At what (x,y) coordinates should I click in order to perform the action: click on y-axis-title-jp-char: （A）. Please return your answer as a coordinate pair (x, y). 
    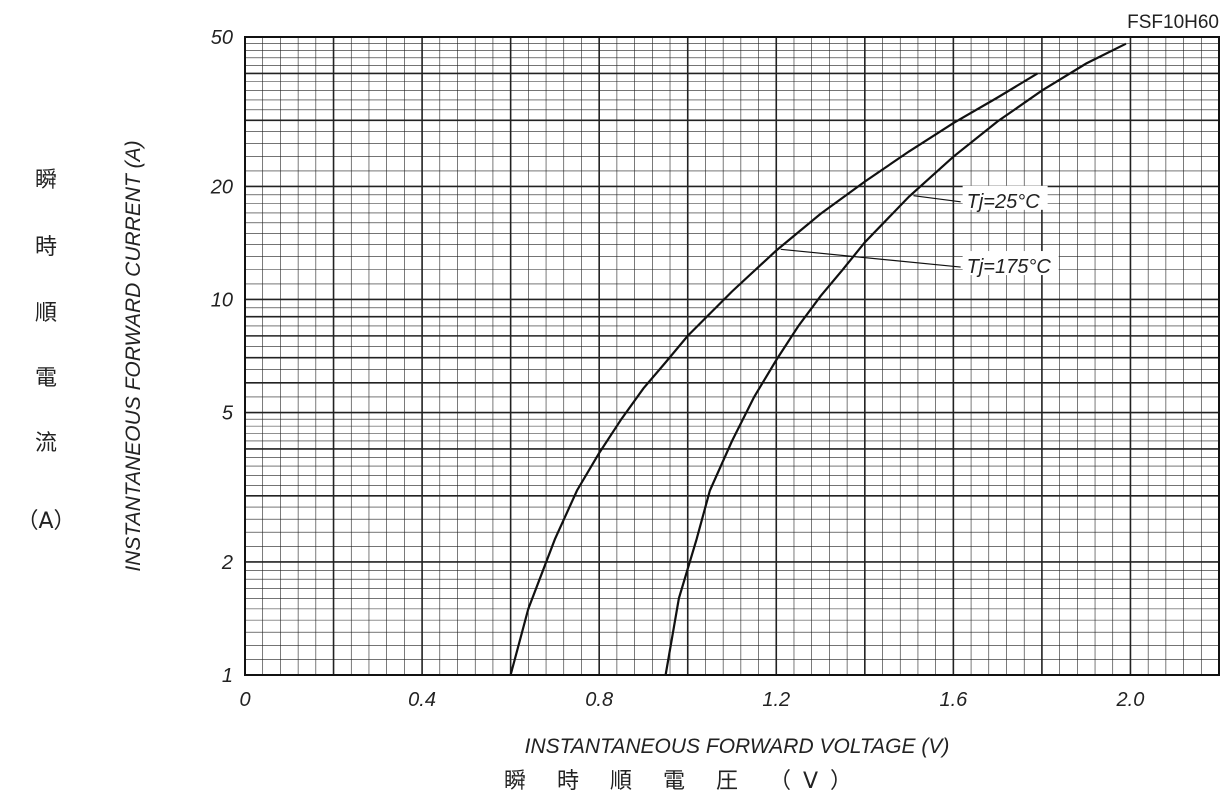
    Looking at the image, I should click on (45, 521).